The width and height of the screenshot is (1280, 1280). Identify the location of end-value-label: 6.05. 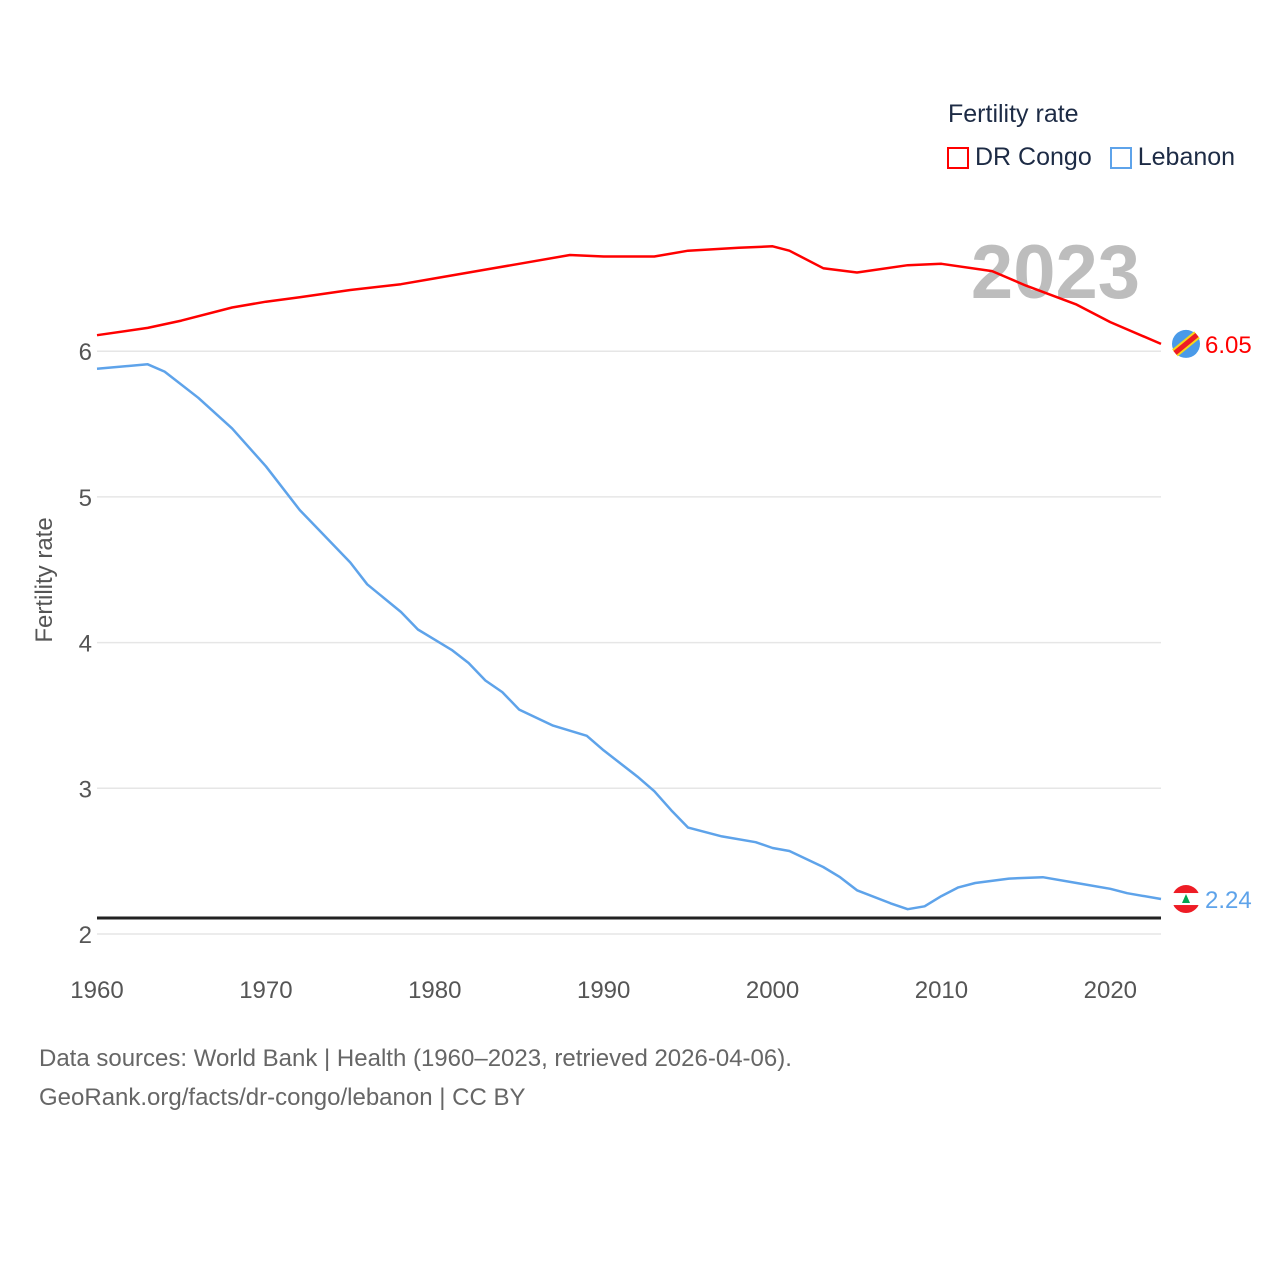
(1228, 345).